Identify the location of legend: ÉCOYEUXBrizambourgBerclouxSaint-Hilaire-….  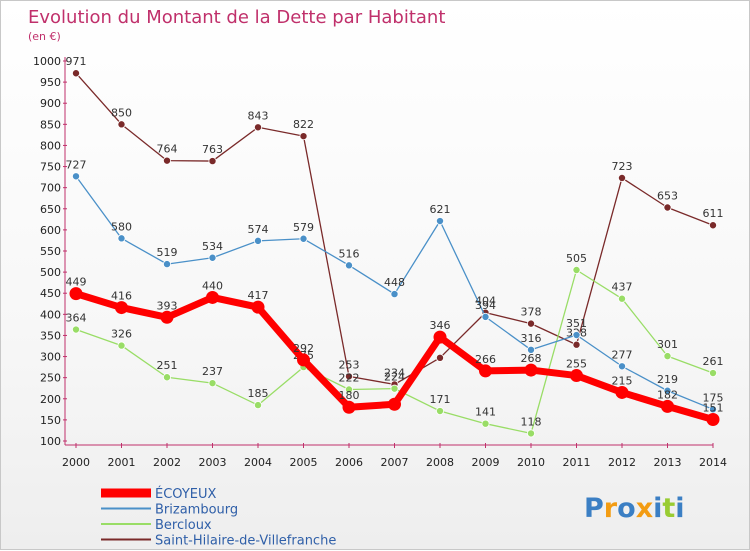
(218, 517).